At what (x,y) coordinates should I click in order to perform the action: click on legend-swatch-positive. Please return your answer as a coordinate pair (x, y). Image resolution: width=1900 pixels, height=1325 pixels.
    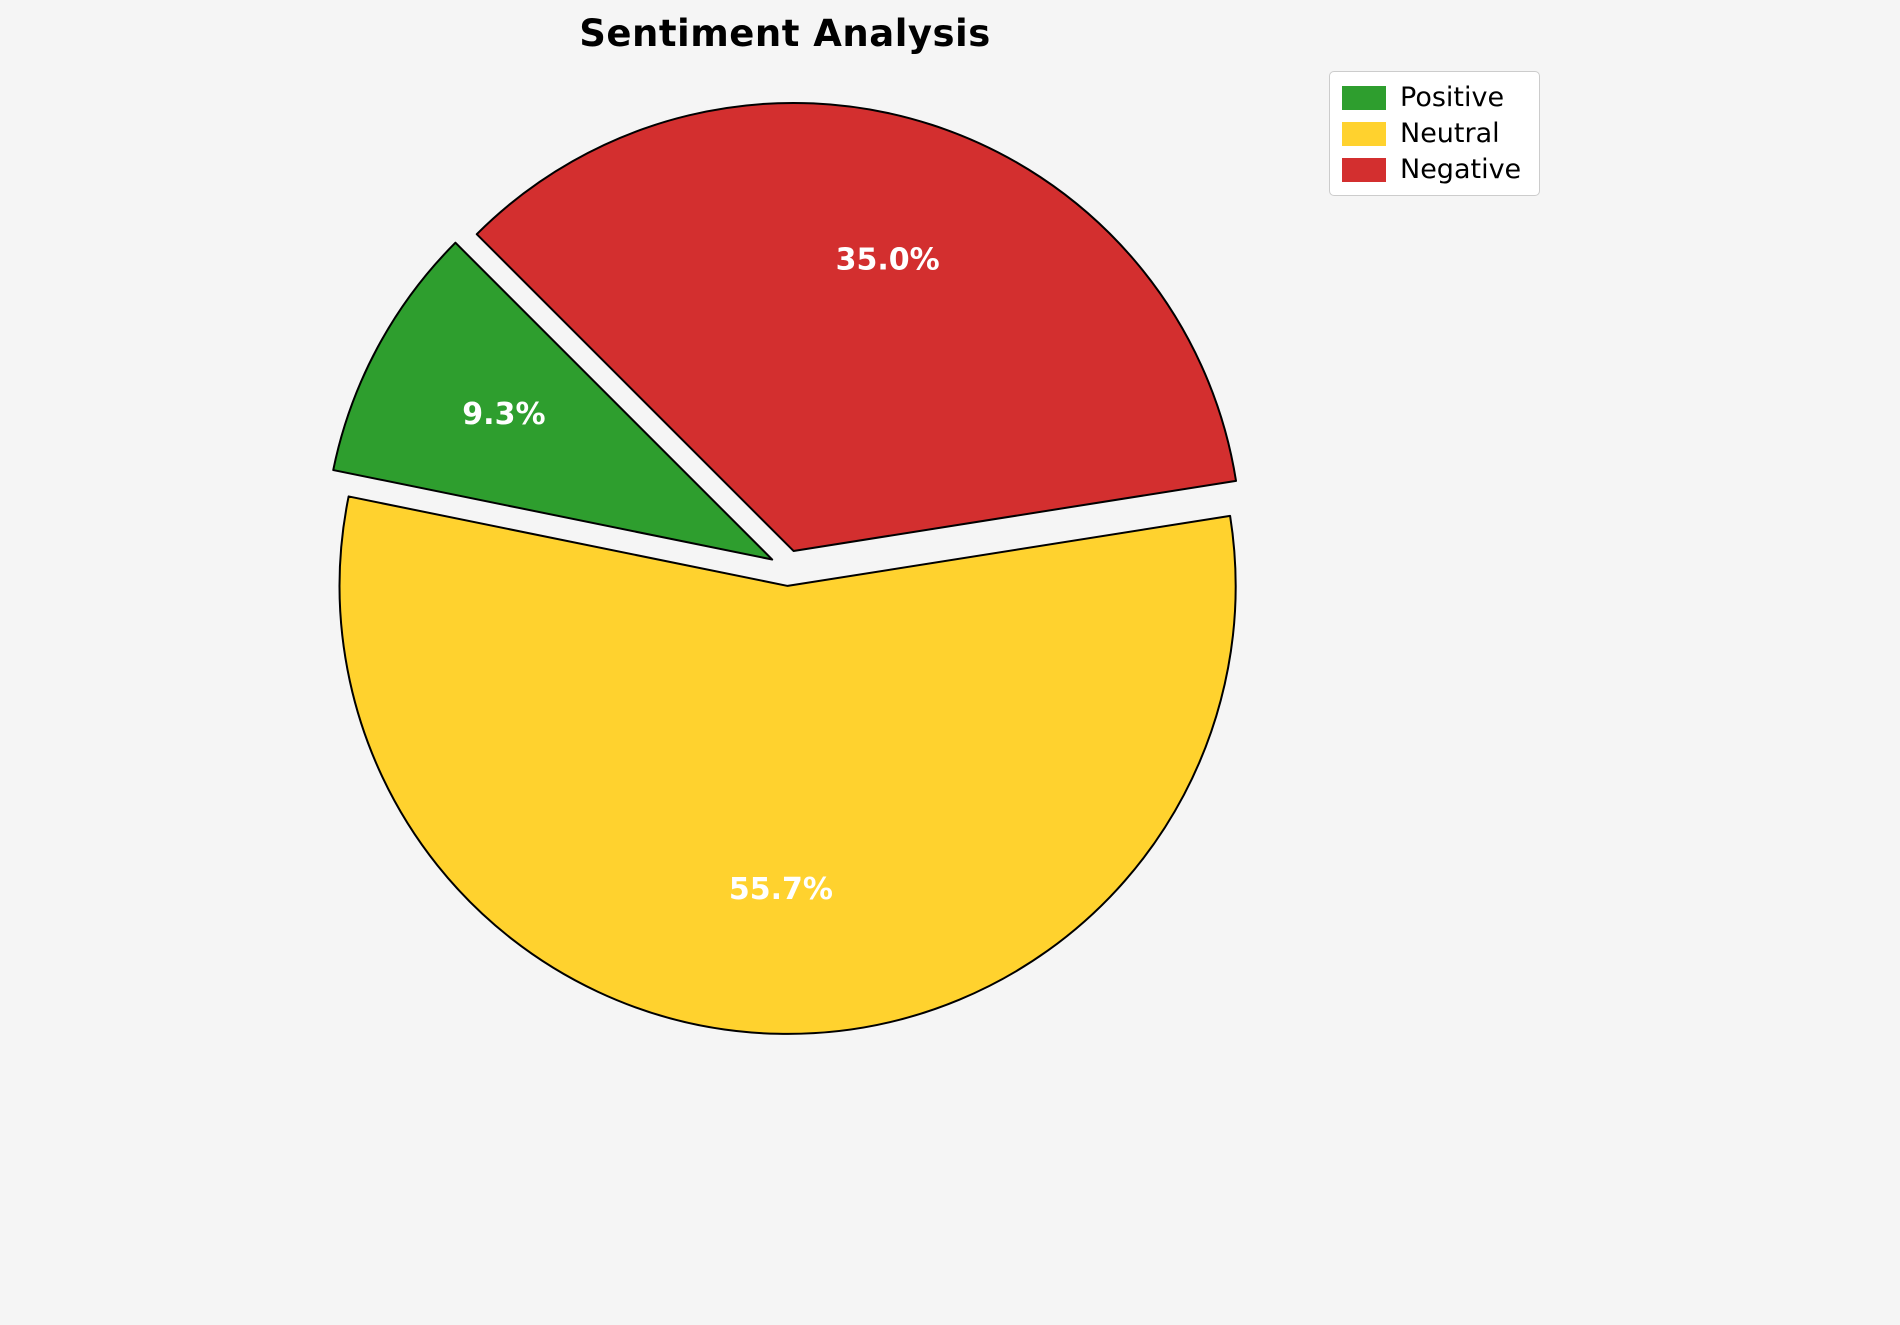
    Looking at the image, I should click on (1364, 97).